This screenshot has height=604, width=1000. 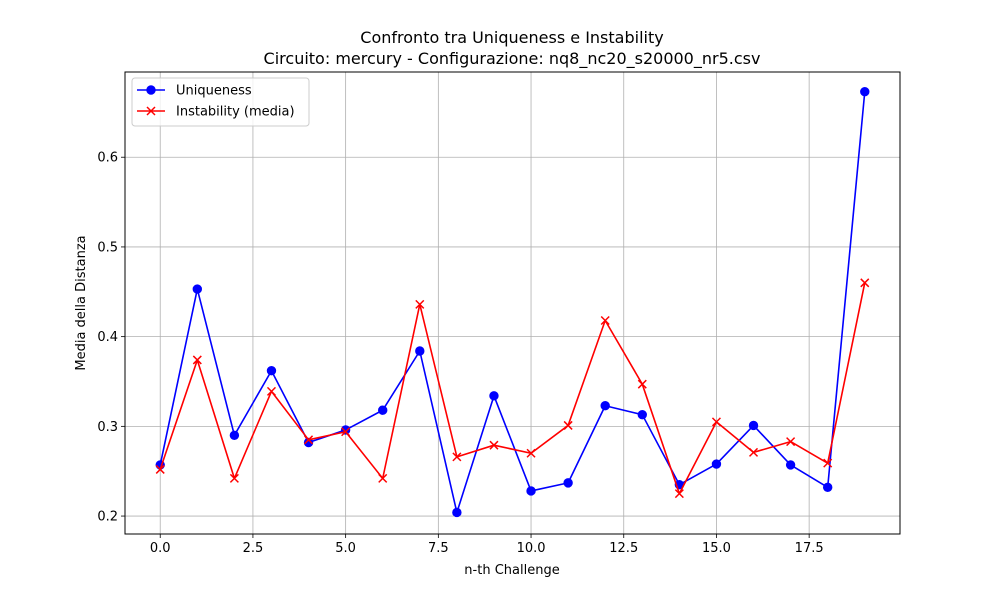 I want to click on x-axis-label: n-th Challenge, so click(x=511, y=570).